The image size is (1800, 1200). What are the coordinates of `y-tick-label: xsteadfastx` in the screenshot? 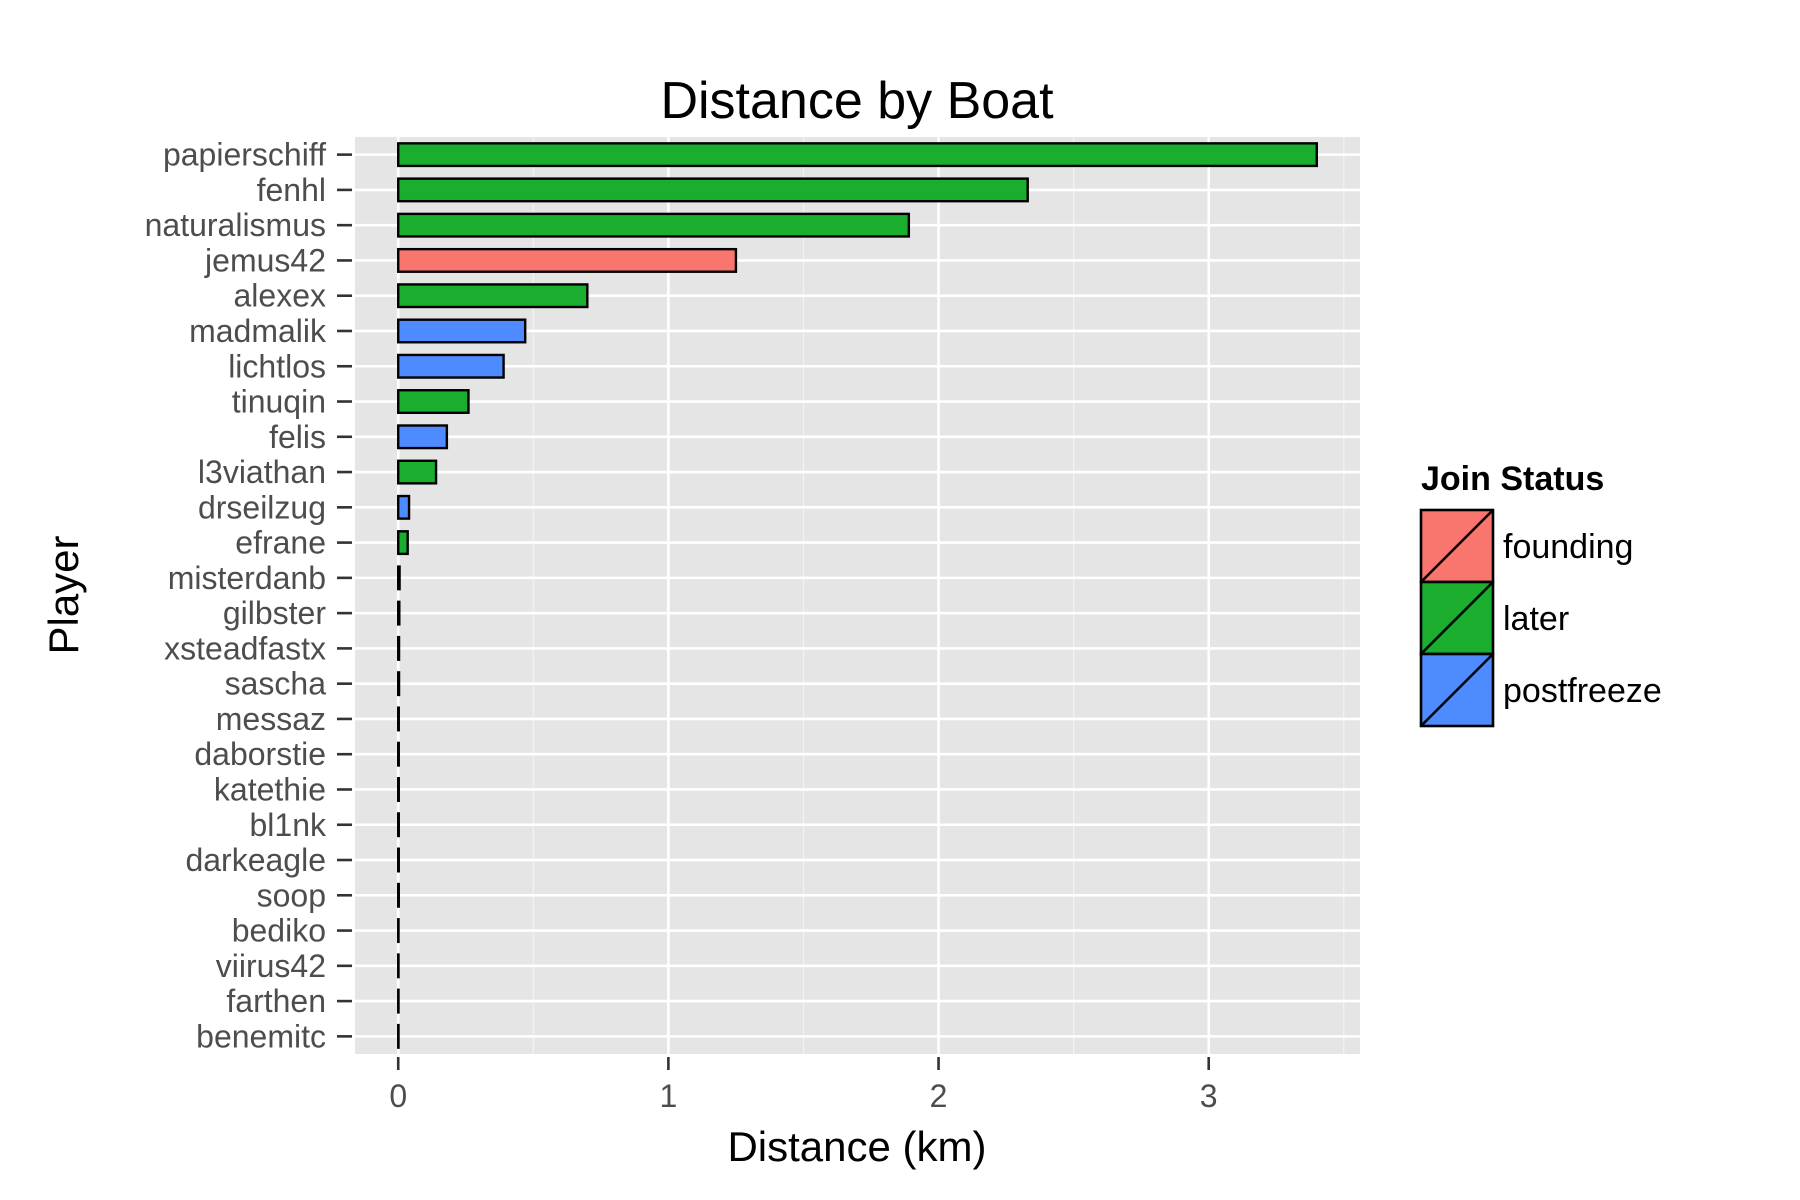 It's located at (245, 648).